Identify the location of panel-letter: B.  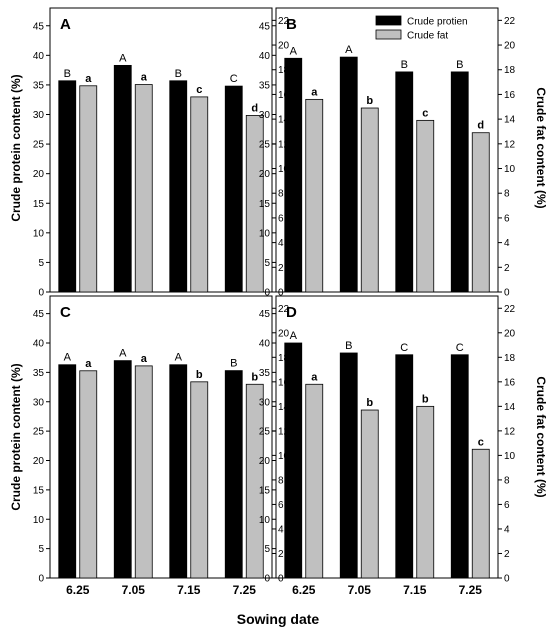
(291, 24).